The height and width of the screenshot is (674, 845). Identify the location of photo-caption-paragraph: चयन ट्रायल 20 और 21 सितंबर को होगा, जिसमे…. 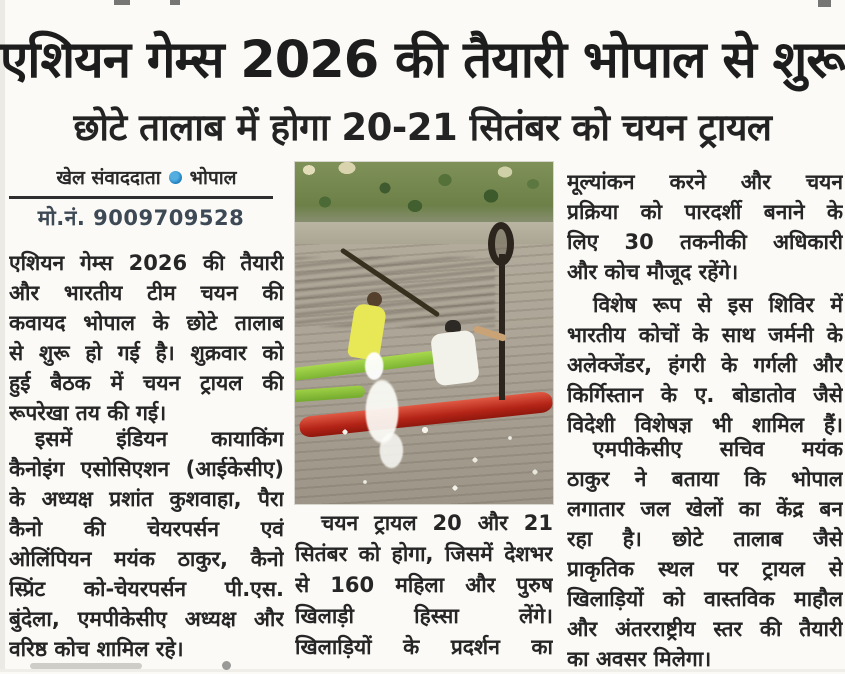
(424, 585).